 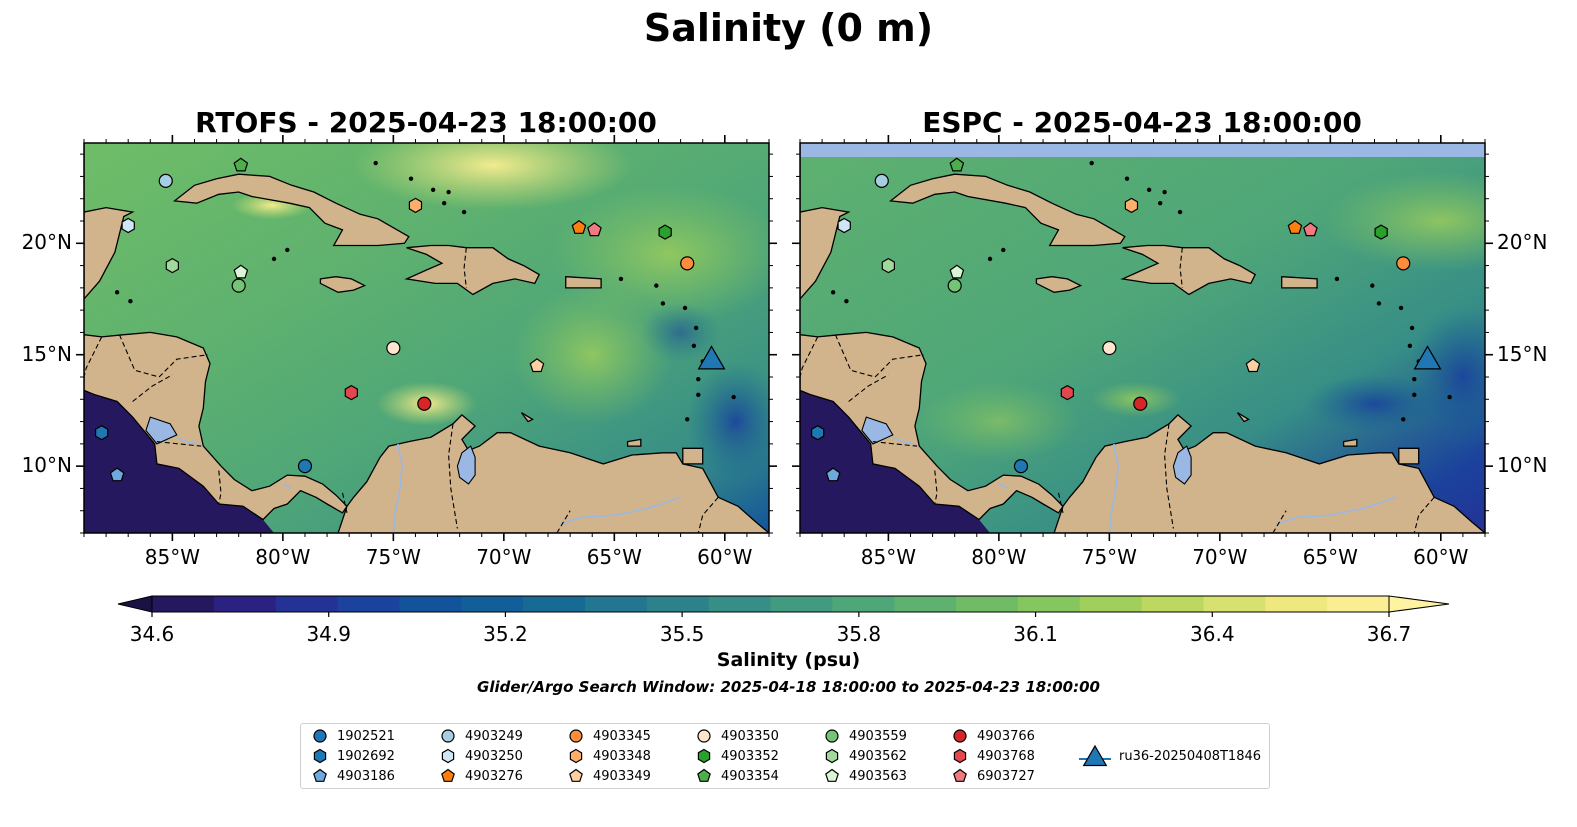 I want to click on legend-item-4903276: 4903276, so click(x=481, y=776).